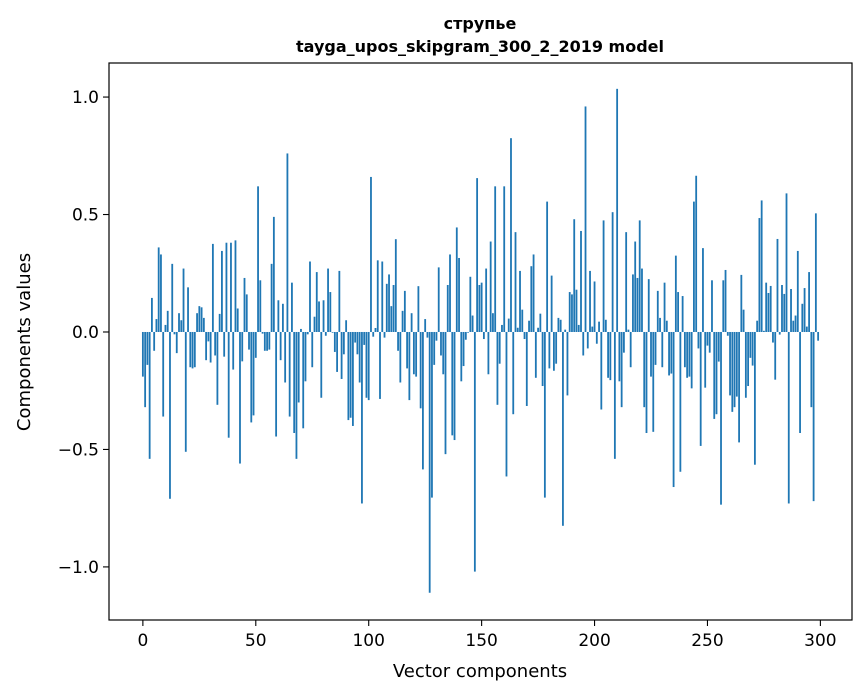 The height and width of the screenshot is (696, 867). I want to click on chart-subtitle: tayga_upos_skipgram_300_2_2019 model, so click(480, 46).